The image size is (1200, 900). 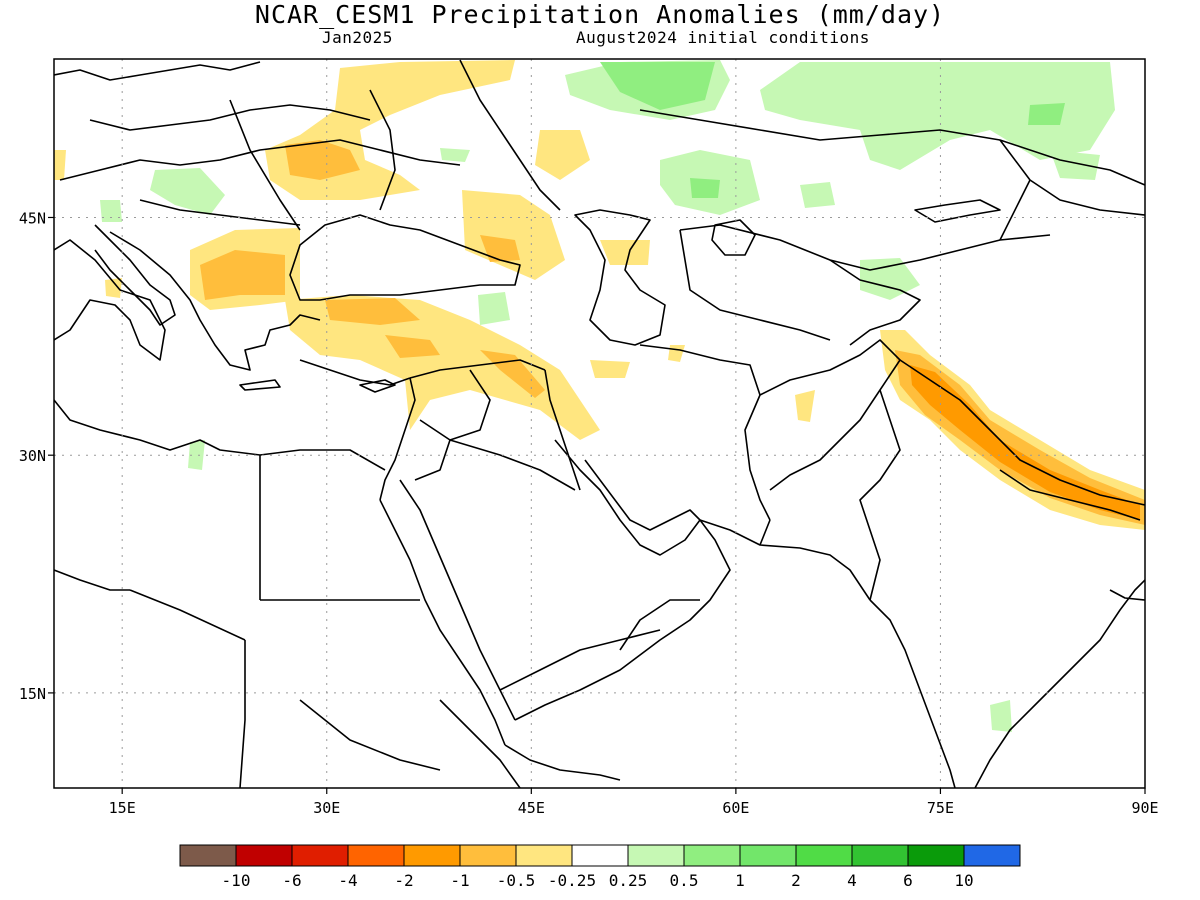 I want to click on lon-tick-label: 60E, so click(x=735, y=808).